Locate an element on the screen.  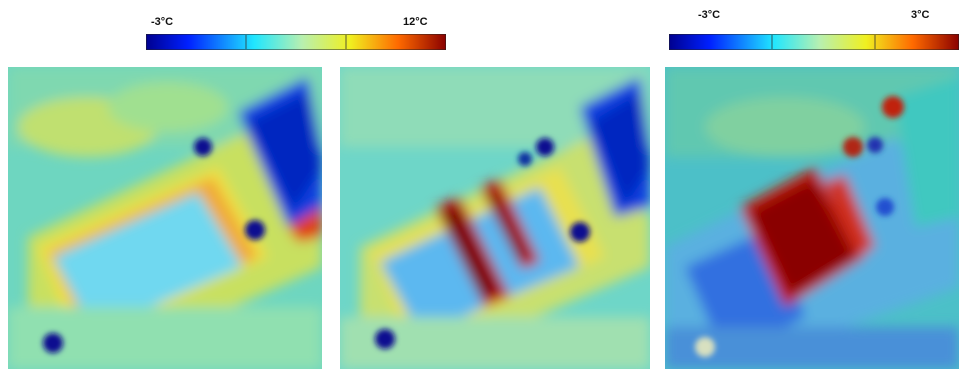
colorbar-2-max-label: 3°C is located at coordinates (920, 15).